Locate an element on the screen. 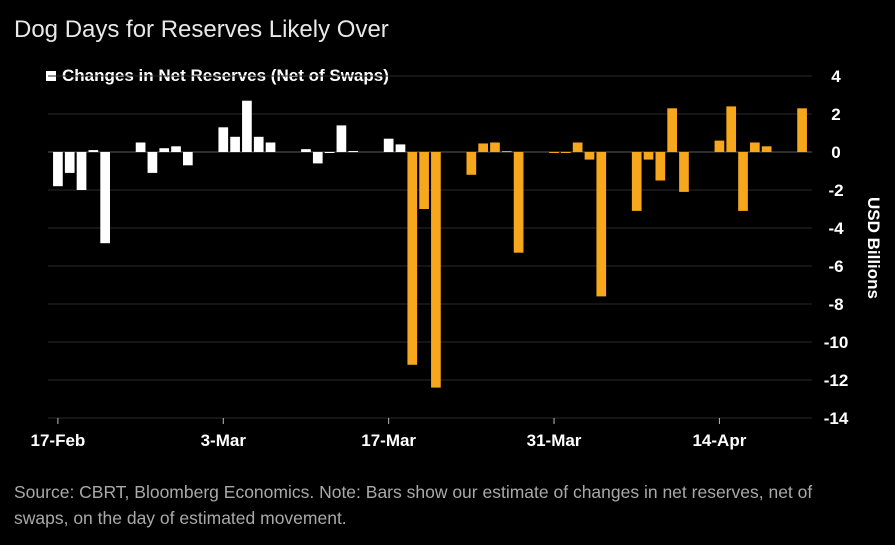 The height and width of the screenshot is (545, 895). y-axis-title: USD Billions is located at coordinates (873, 248).